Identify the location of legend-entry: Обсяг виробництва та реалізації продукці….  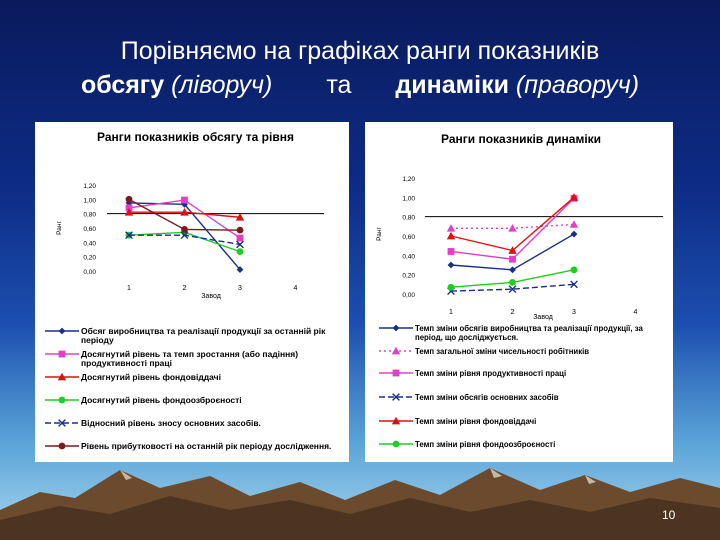
(185, 335).